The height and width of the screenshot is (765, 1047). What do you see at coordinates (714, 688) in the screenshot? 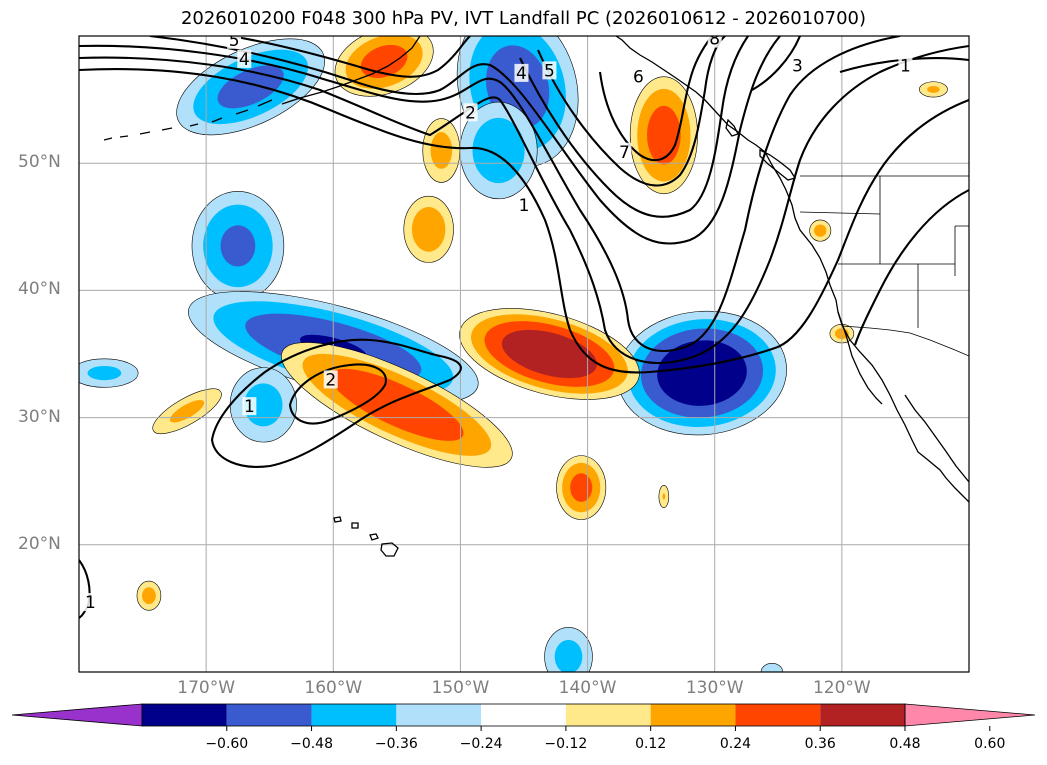
I see `longitude-label: 130°W` at bounding box center [714, 688].